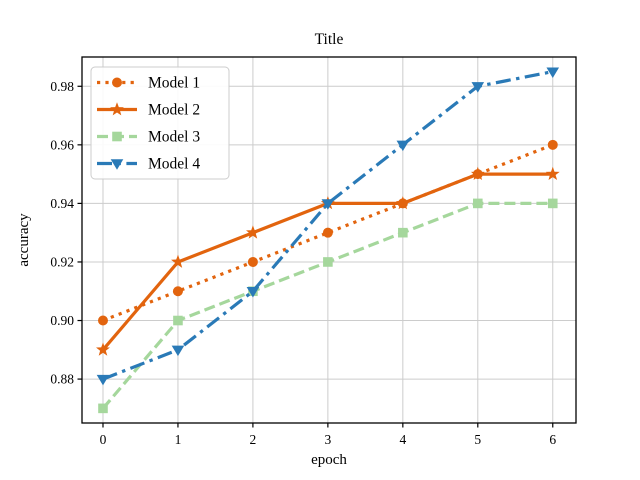  I want to click on legend-item: Model 1, so click(148, 83).